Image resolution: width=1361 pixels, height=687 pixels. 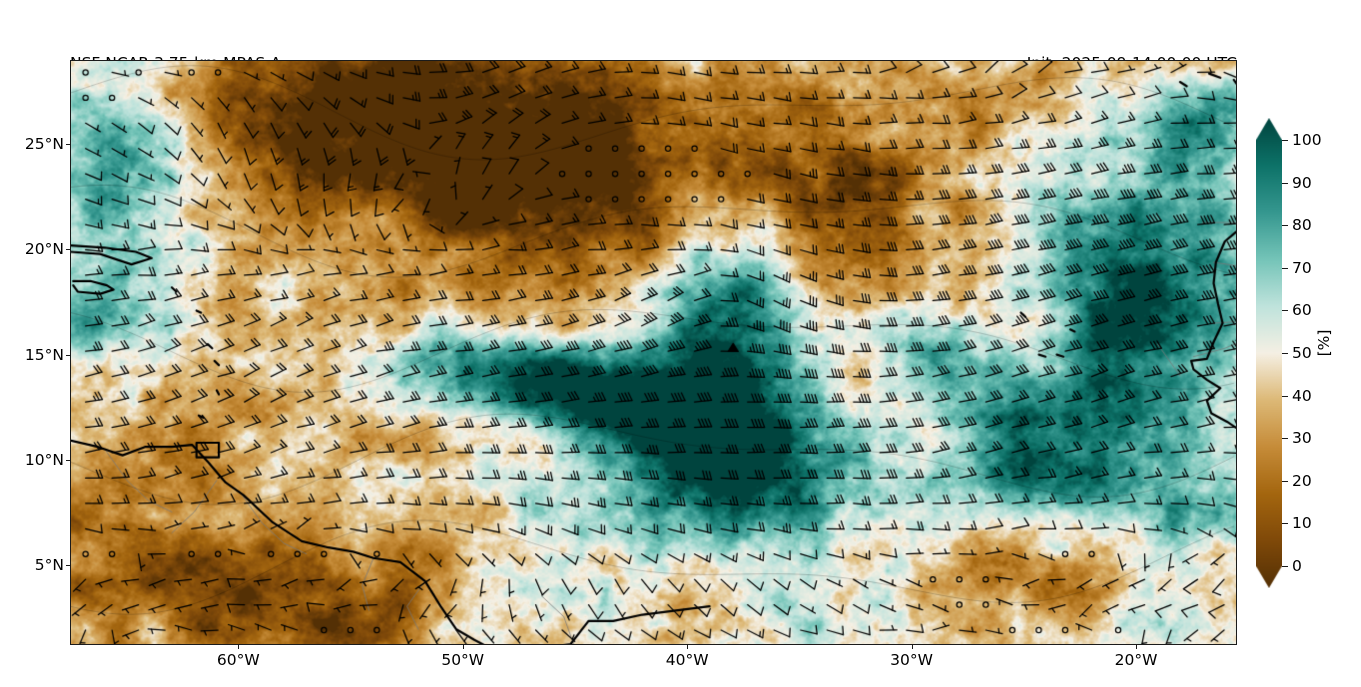 I want to click on colorbar-gradient, so click(x=1269, y=353).